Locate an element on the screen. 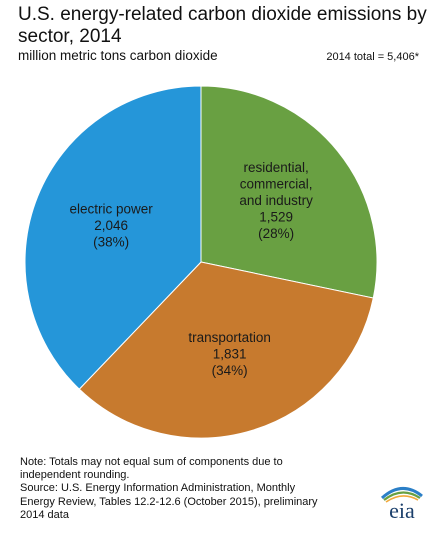  total-label: 2014 total = 5,406* is located at coordinates (372, 57).